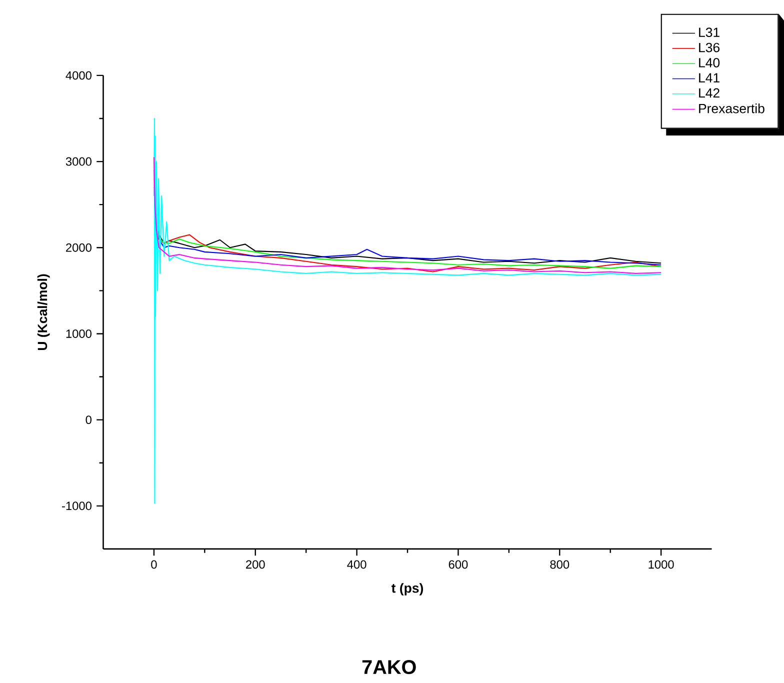  I want to click on x-tick-label: 400, so click(356, 564).